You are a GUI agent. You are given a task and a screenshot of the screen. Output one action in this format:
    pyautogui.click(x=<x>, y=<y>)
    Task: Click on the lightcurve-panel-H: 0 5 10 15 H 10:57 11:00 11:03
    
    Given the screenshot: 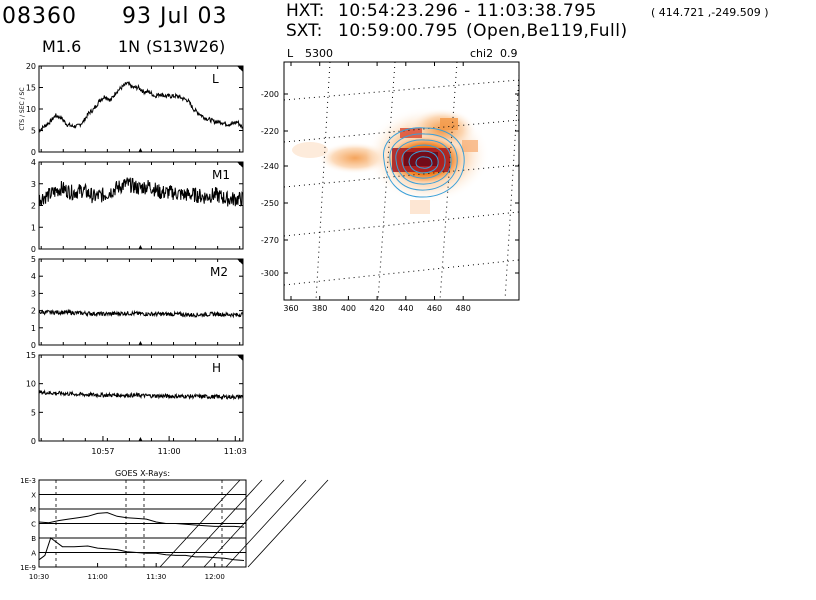 What is the action you would take?
    pyautogui.click(x=136, y=403)
    